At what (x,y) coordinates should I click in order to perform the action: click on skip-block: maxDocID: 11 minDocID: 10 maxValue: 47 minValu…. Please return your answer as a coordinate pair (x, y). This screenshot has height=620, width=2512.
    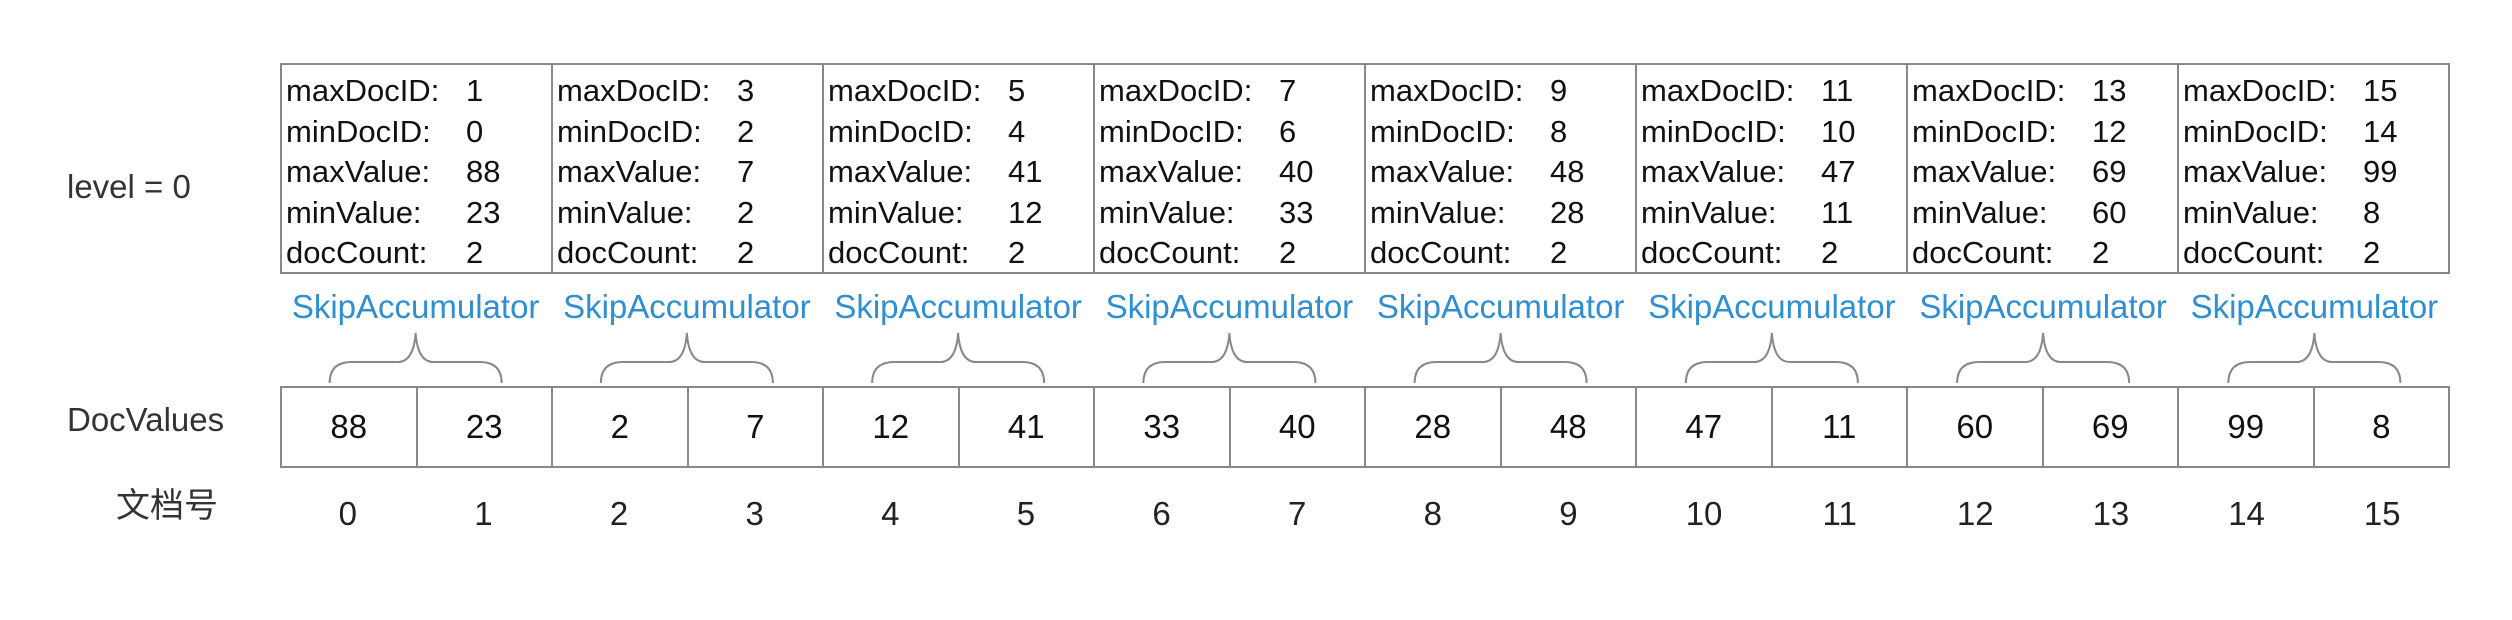
    Looking at the image, I should click on (1772, 168).